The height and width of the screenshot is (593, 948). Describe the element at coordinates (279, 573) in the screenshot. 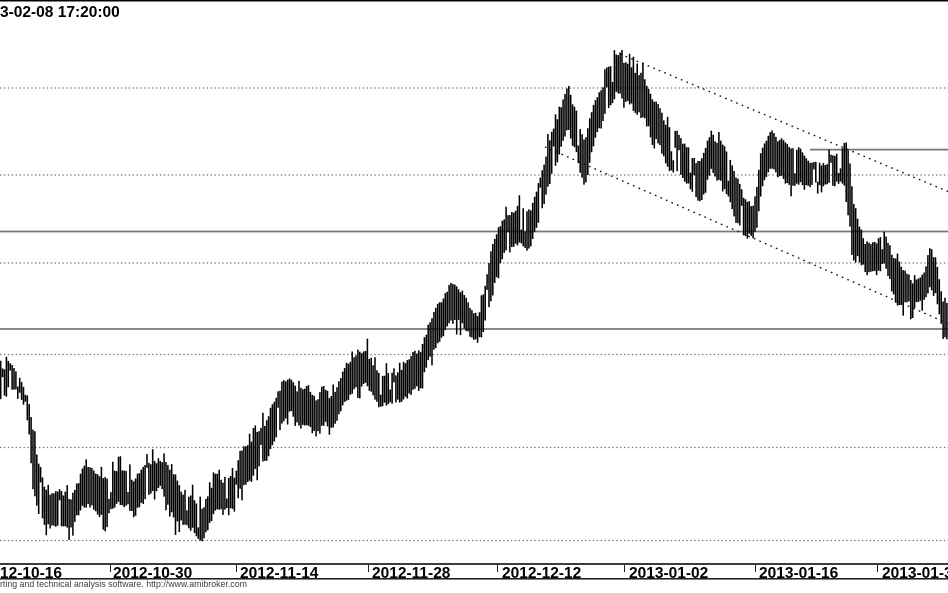

I see `svg-text: 2012-11-14` at that location.